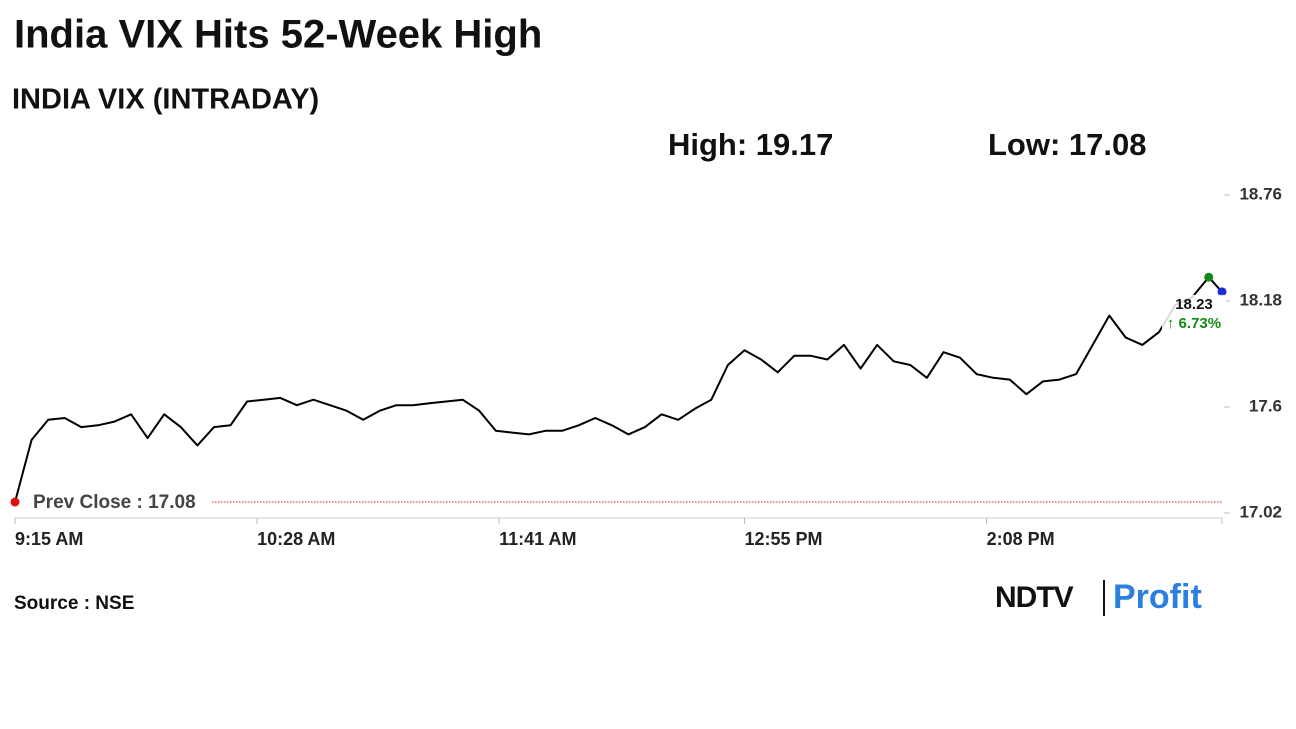 The width and height of the screenshot is (1296, 729). What do you see at coordinates (784, 539) in the screenshot?
I see `x-tick-label: 12:55 PM` at bounding box center [784, 539].